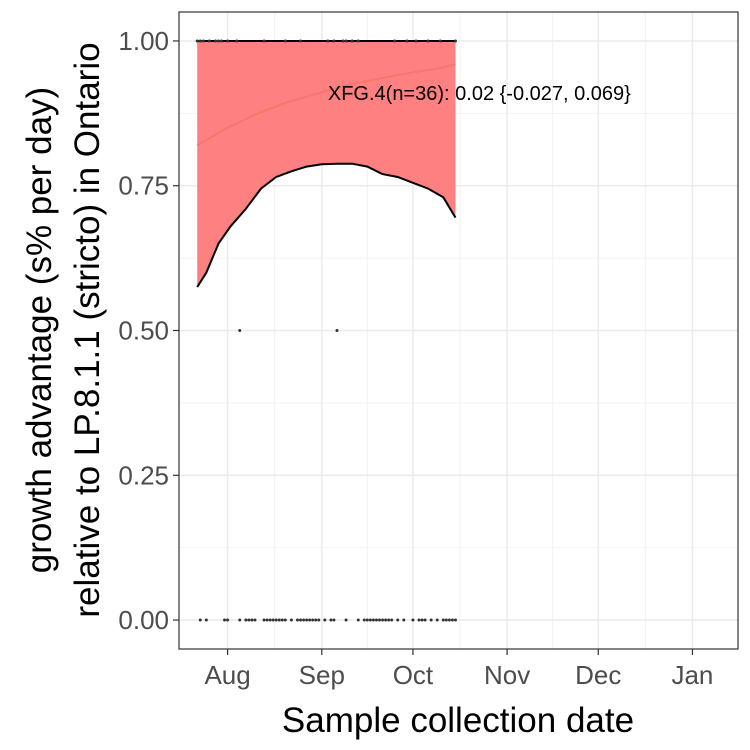  Describe the element at coordinates (458, 720) in the screenshot. I see `x-axis-title: Sample collection date` at that location.